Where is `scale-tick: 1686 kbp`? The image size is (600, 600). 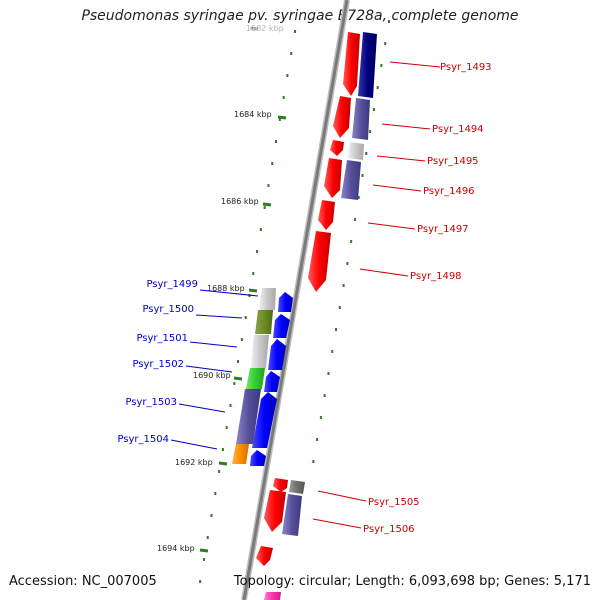
scale-tick: 1686 kbp is located at coordinates (246, 202).